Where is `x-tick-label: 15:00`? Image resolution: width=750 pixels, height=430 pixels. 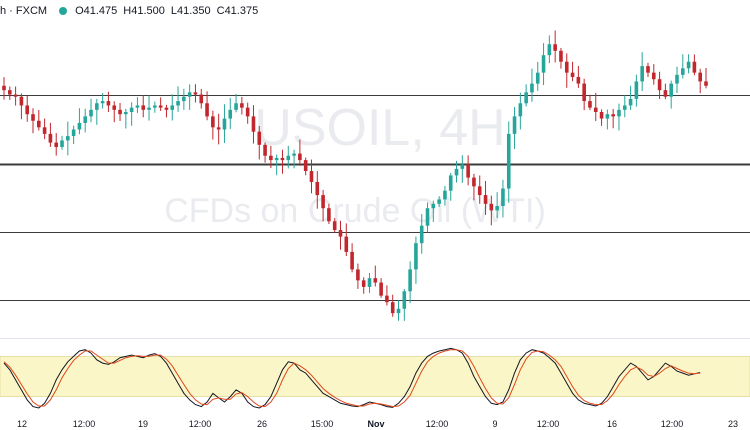 x-tick-label: 15:00 is located at coordinates (322, 424).